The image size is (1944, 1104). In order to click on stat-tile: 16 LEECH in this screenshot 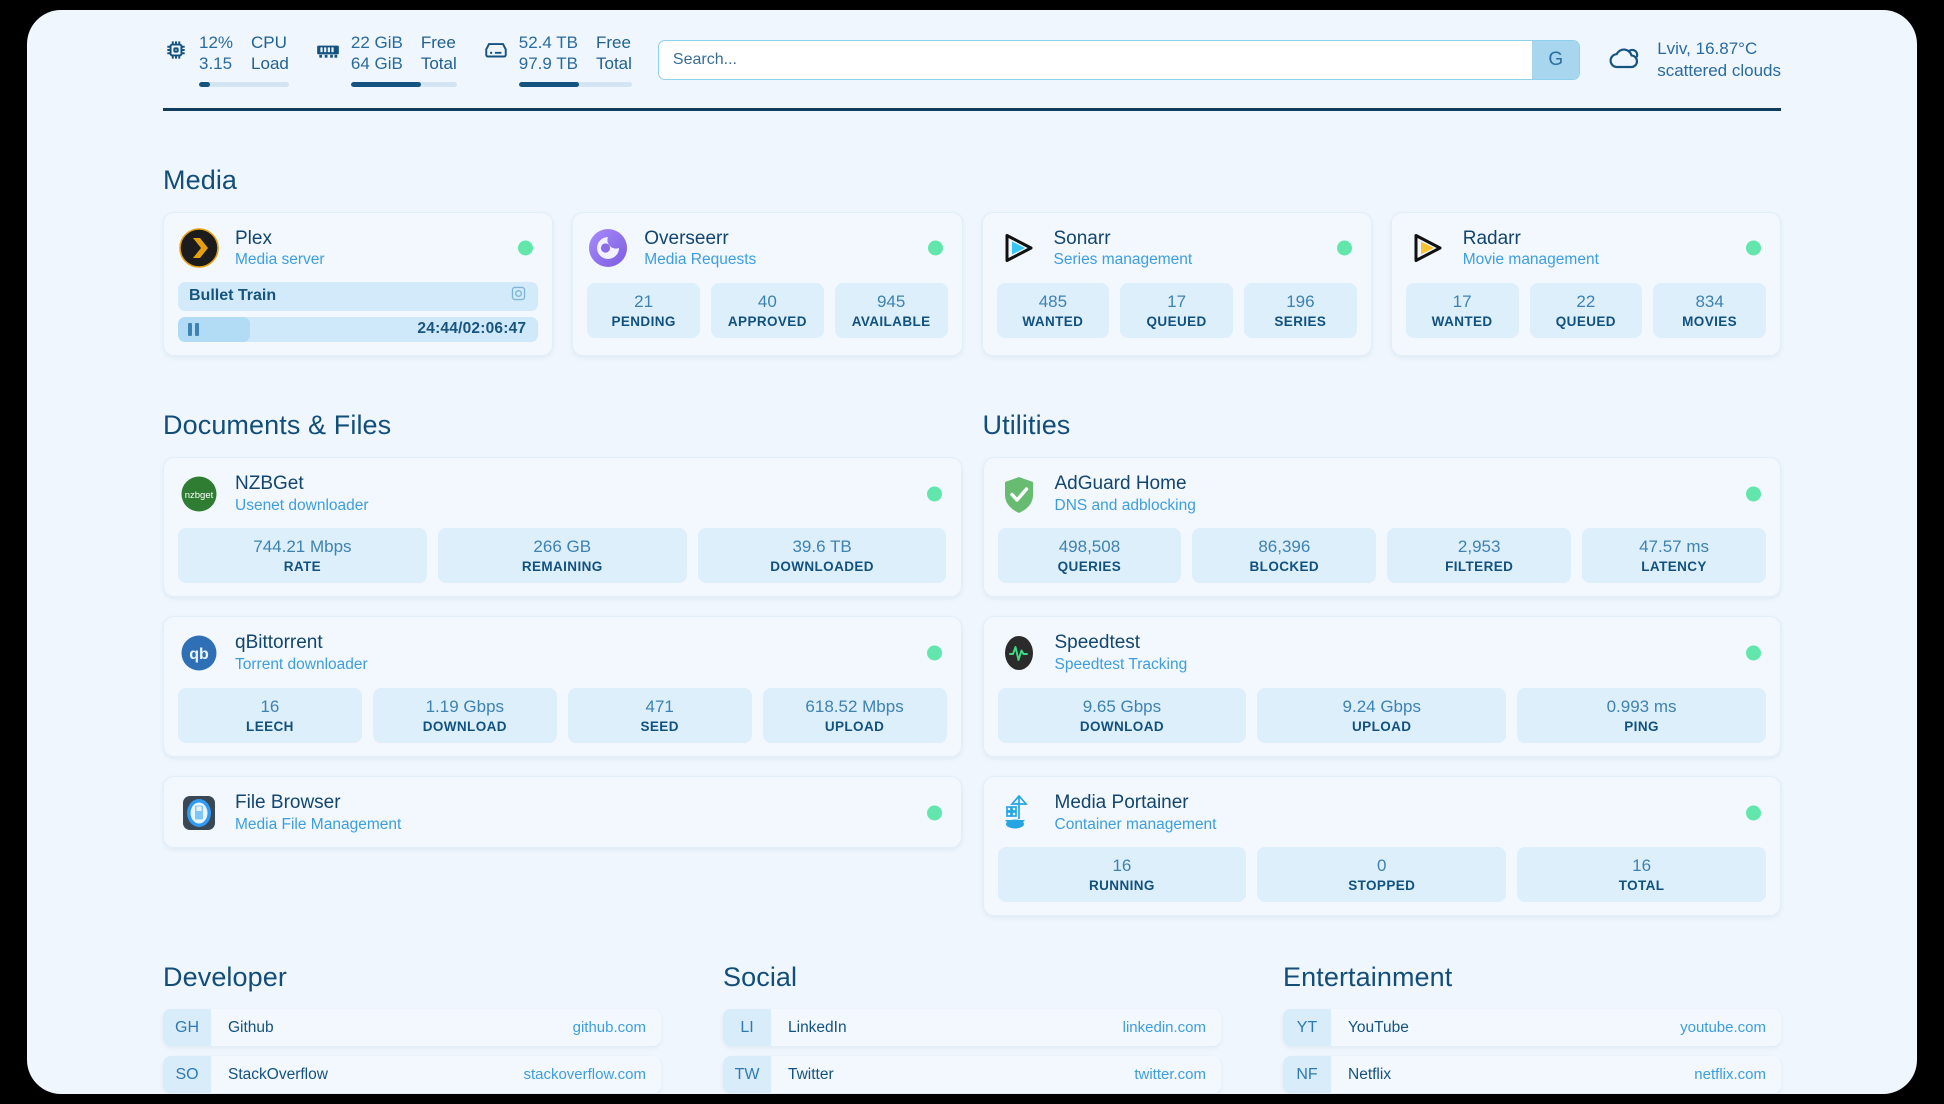, I will do `click(270, 715)`.